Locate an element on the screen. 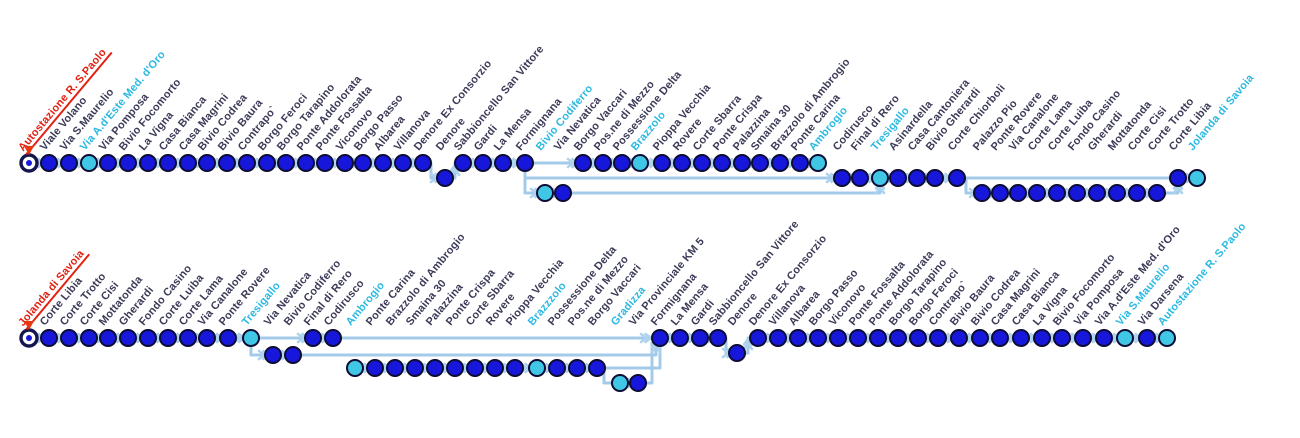  stop-marker-borgo-tarapino is located at coordinates (898, 338).